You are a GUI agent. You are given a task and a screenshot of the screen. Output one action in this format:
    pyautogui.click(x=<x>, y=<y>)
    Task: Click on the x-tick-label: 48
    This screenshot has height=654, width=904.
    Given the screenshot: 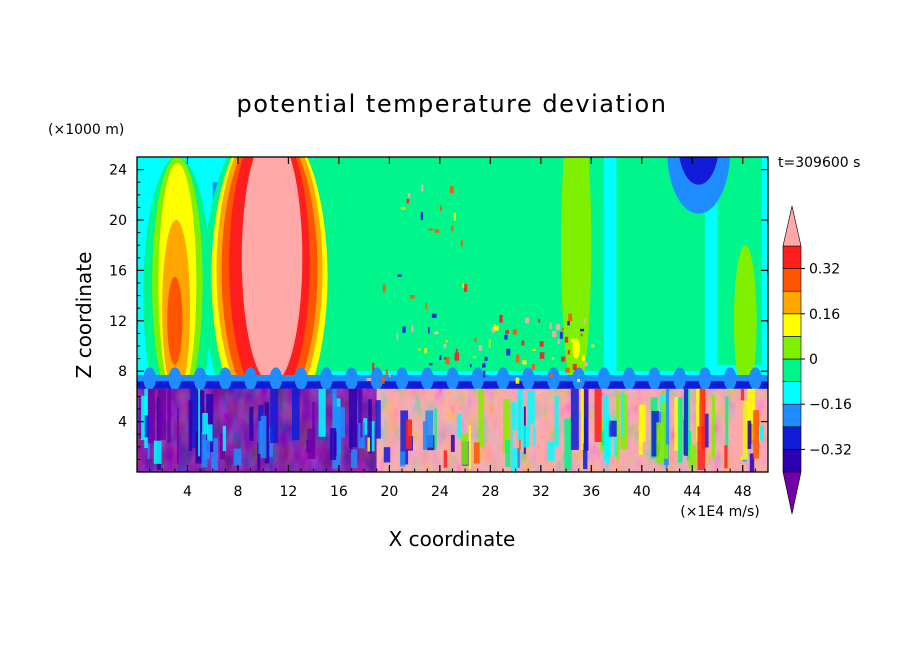 What is the action you would take?
    pyautogui.click(x=743, y=492)
    